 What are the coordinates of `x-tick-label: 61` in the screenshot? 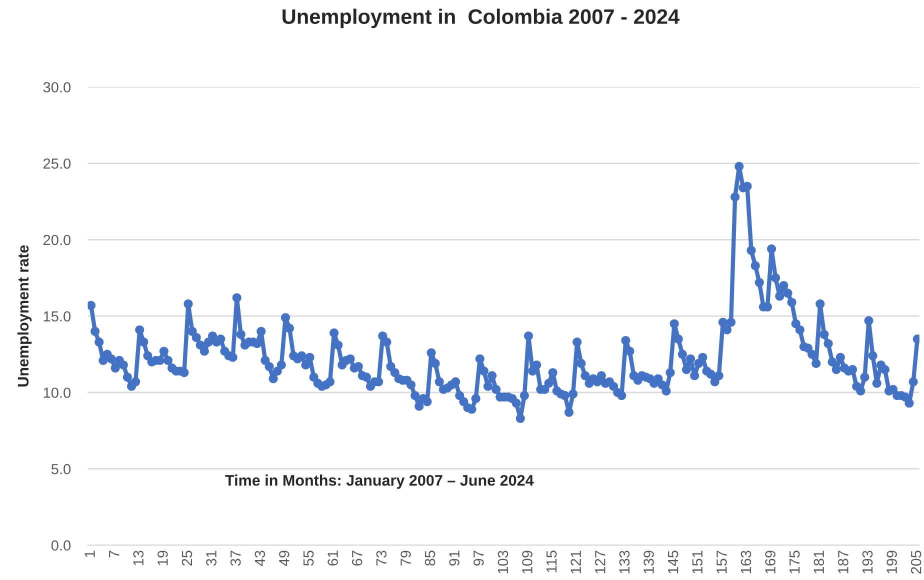 It's located at (333, 558).